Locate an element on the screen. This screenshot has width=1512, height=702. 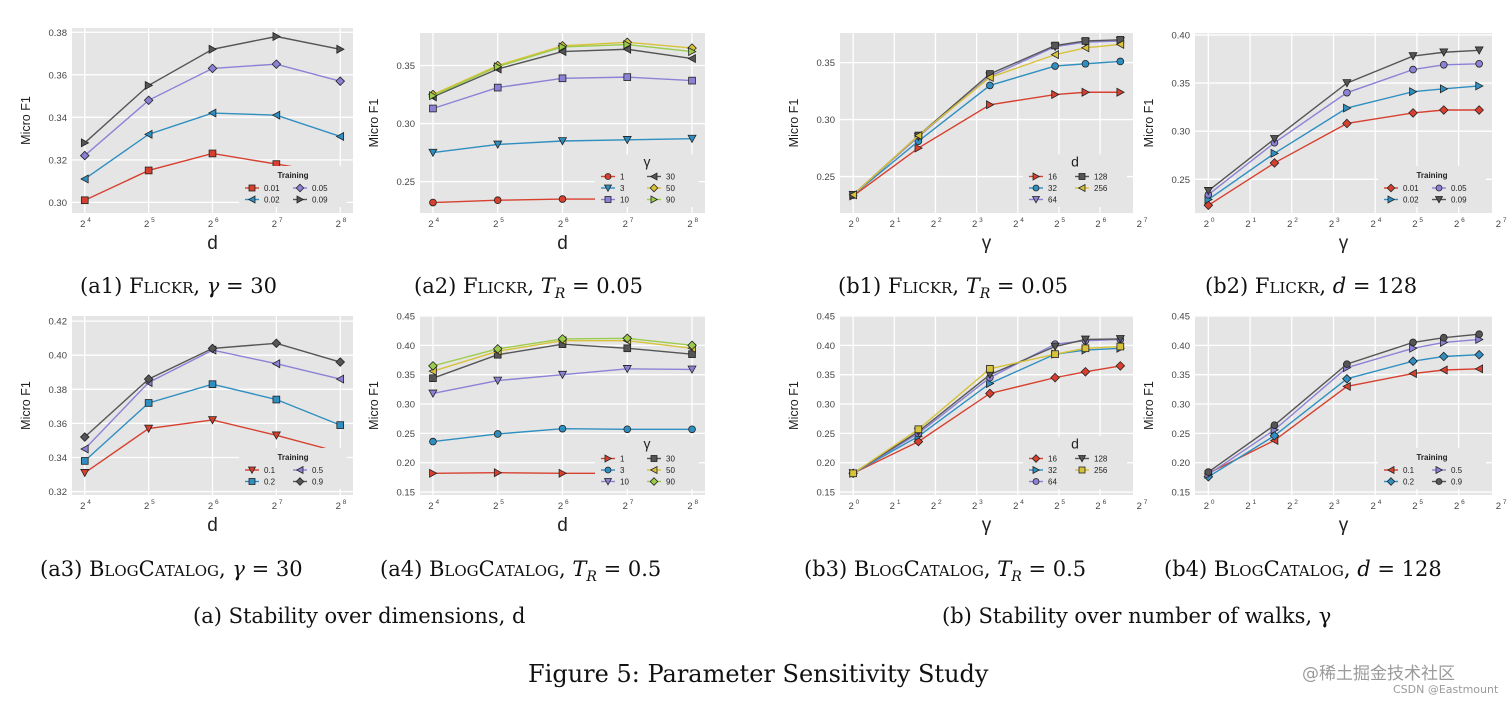
x-tick-exponent: 0 is located at coordinates (858, 220).